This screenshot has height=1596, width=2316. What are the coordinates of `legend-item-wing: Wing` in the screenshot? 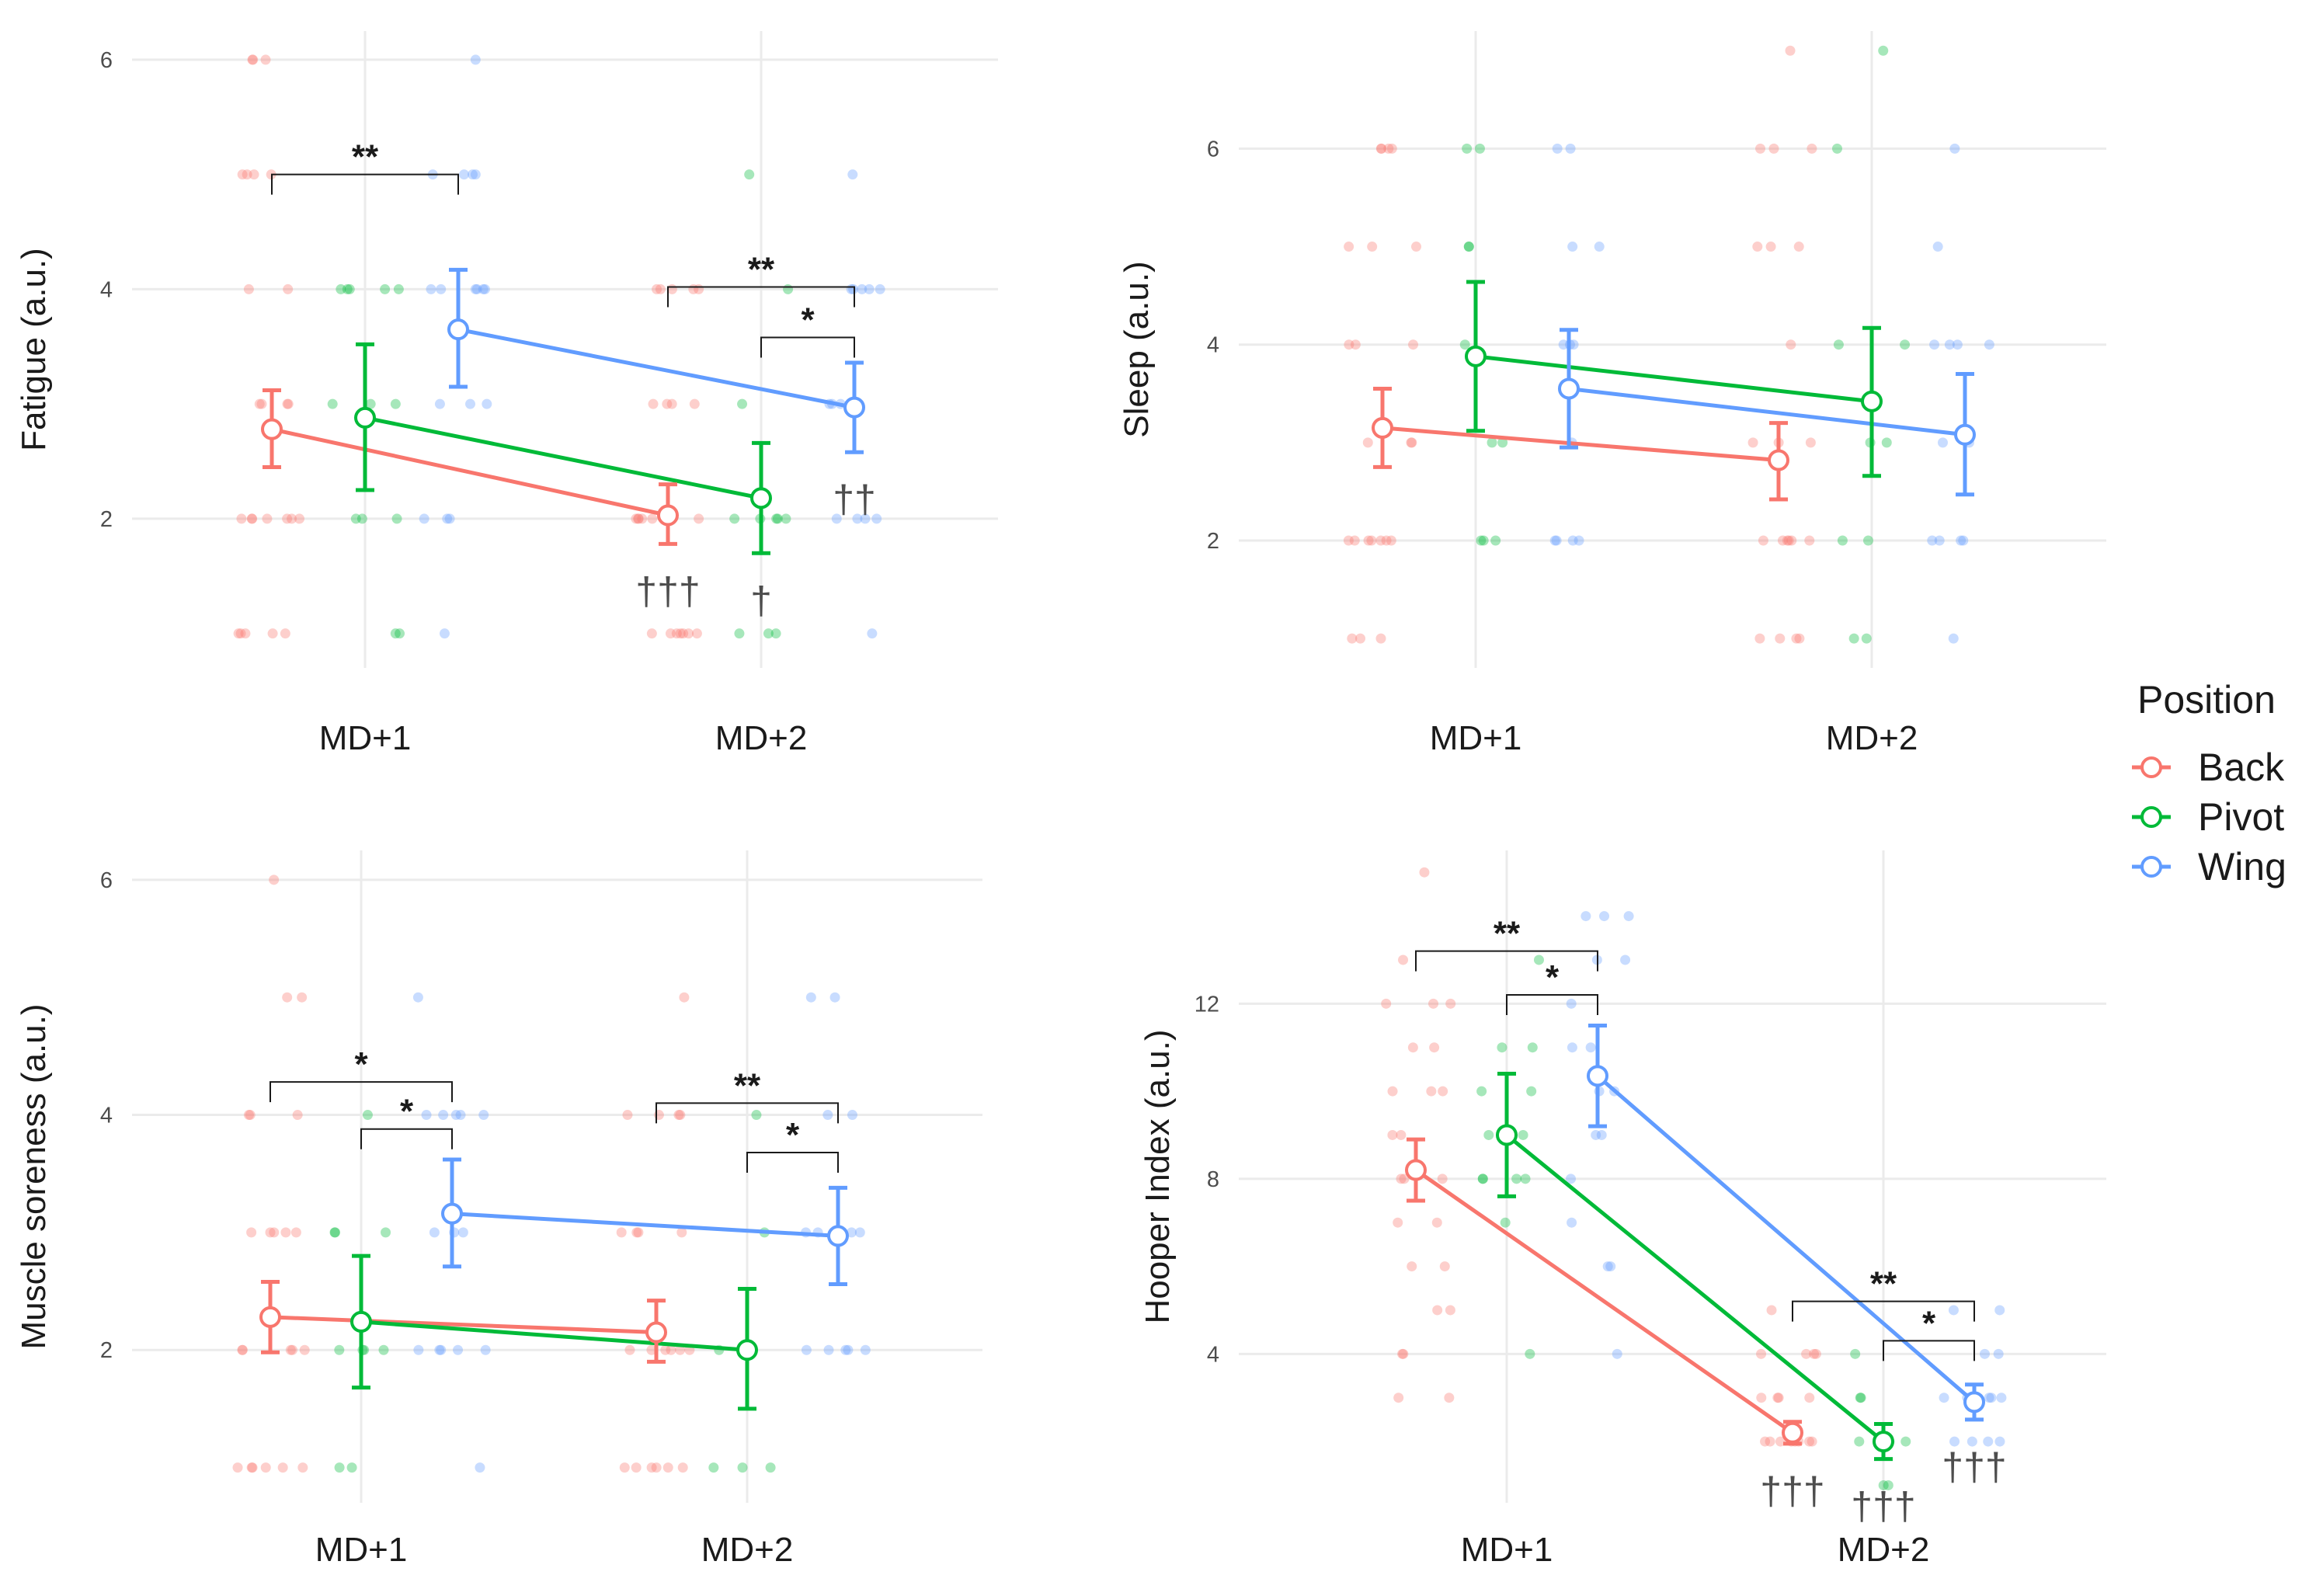 It's located at (2209, 867).